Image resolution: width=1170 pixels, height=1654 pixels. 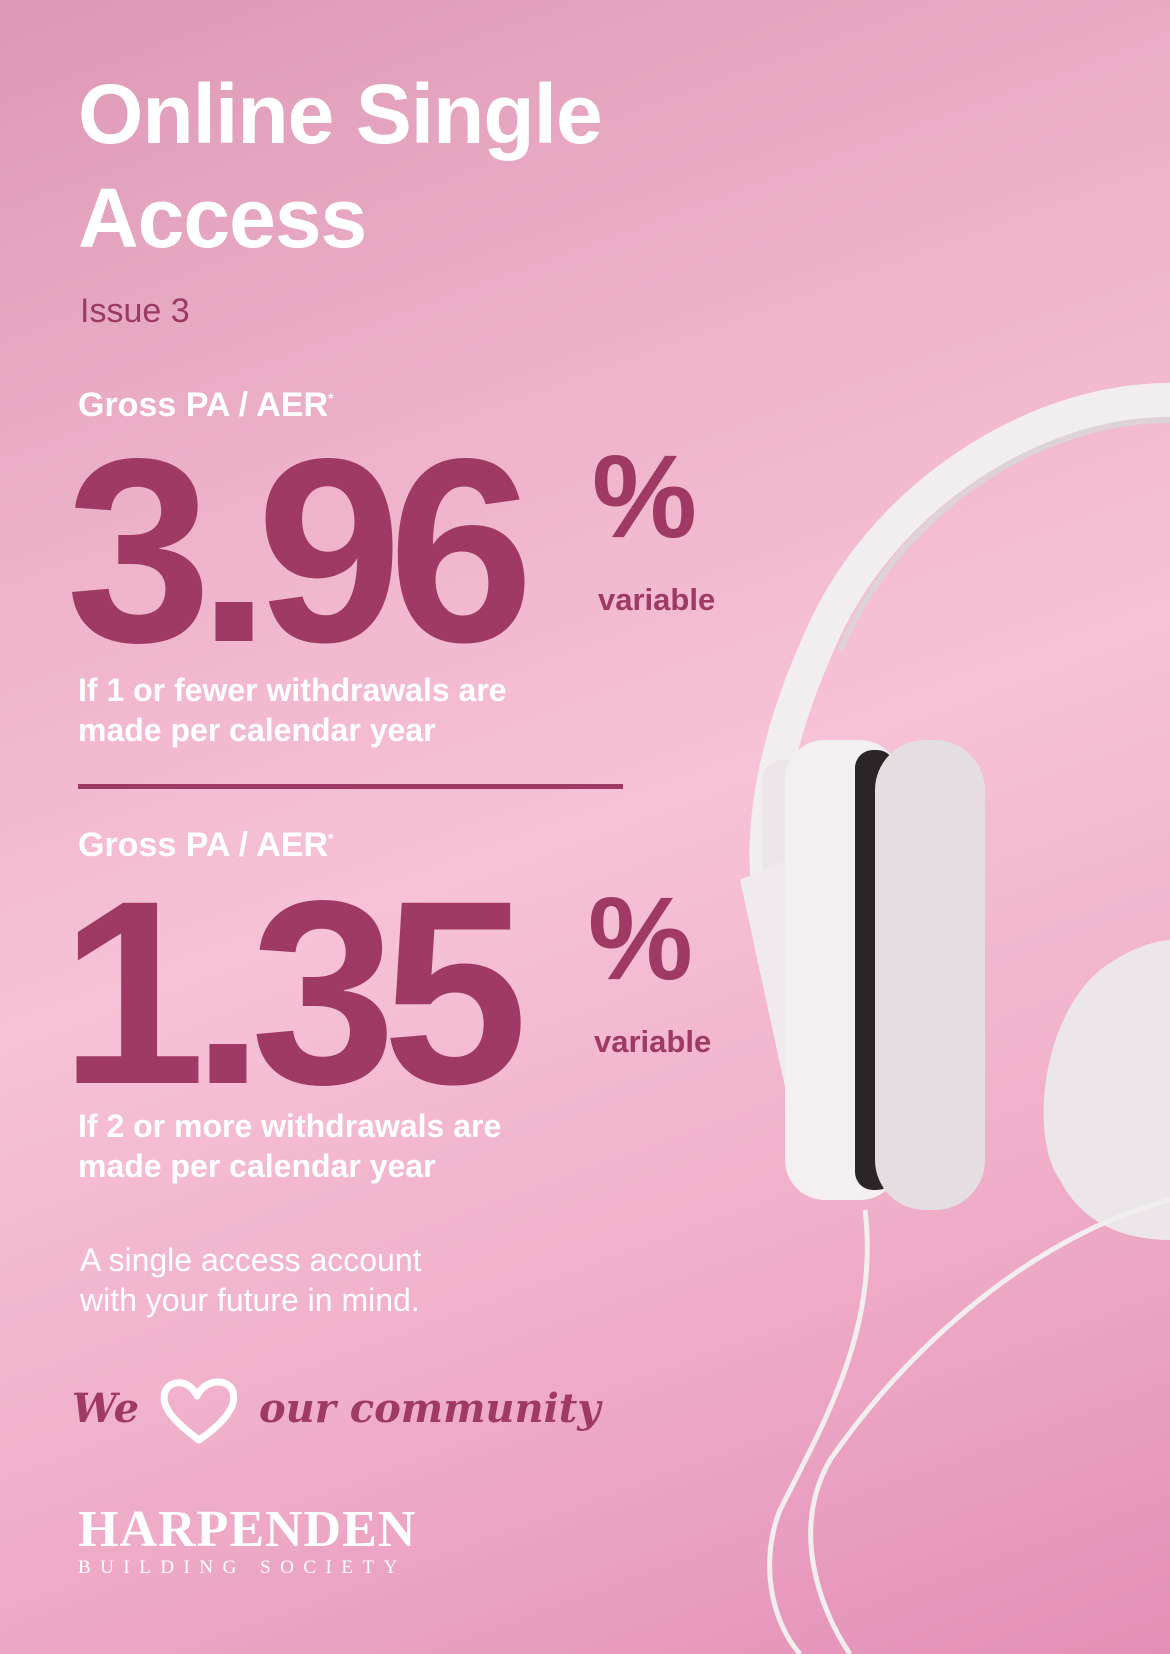 What do you see at coordinates (292, 690) in the screenshot?
I see `condition-line: If 1 or fewer withdrawals are` at bounding box center [292, 690].